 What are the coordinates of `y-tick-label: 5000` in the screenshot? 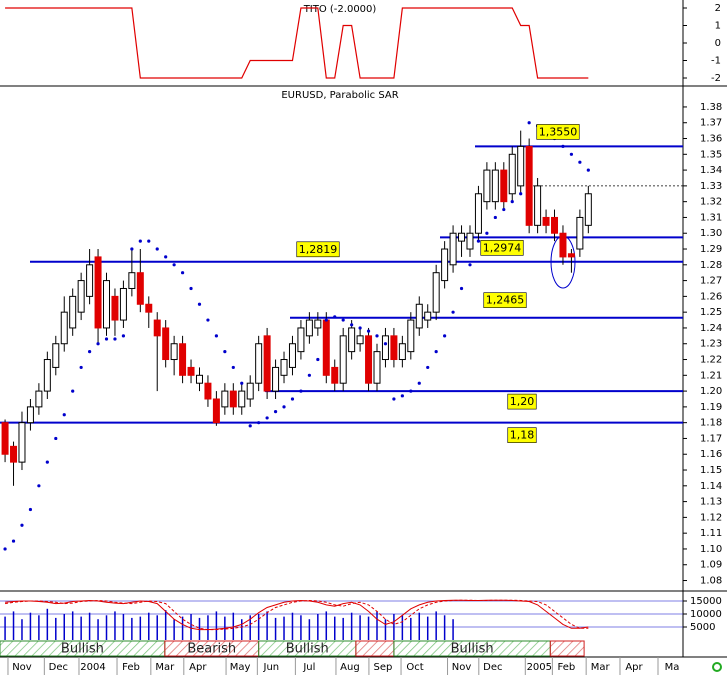 It's located at (702, 627).